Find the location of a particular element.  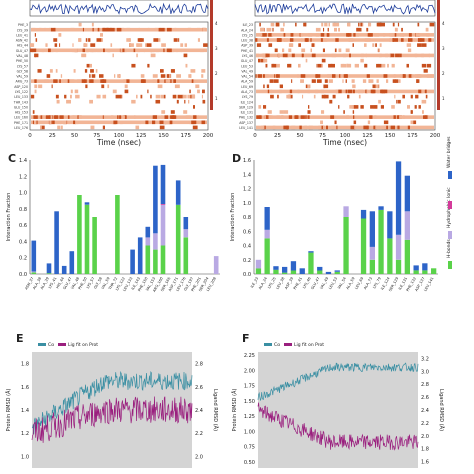

panel-e-legend-swatch is located at coordinates (42, 344).